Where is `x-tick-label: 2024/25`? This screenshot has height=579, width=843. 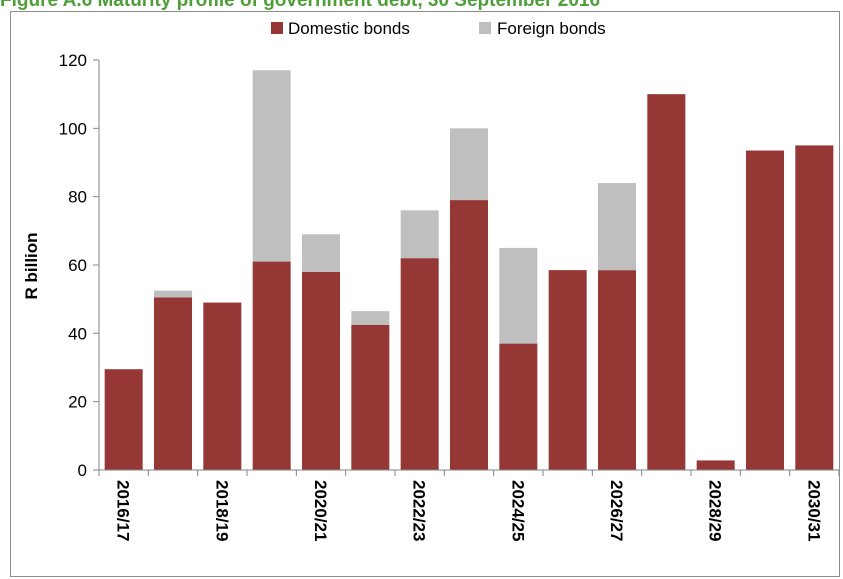
x-tick-label: 2024/25 is located at coordinates (517, 510).